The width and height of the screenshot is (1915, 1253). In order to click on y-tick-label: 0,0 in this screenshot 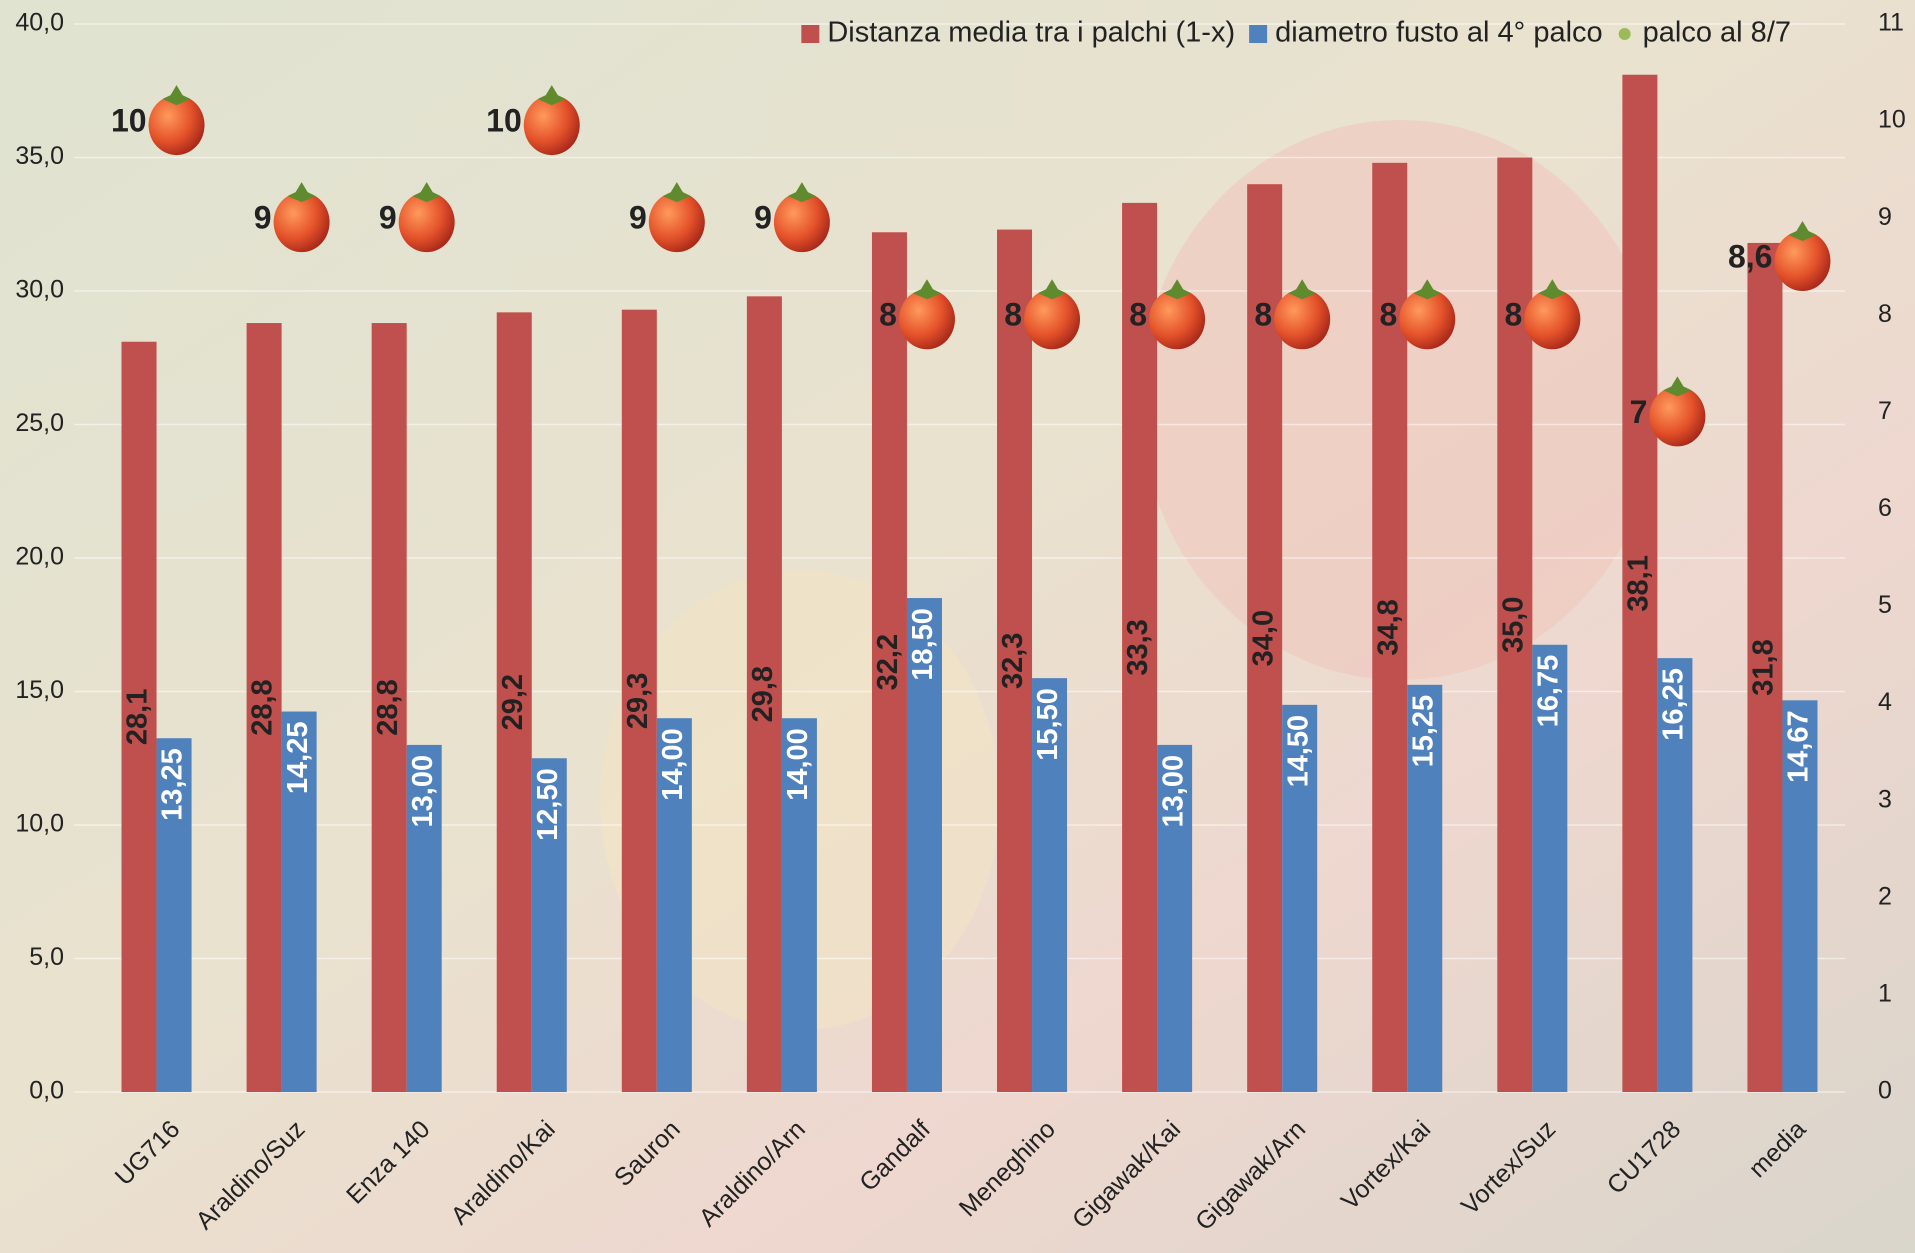, I will do `click(46, 1091)`.